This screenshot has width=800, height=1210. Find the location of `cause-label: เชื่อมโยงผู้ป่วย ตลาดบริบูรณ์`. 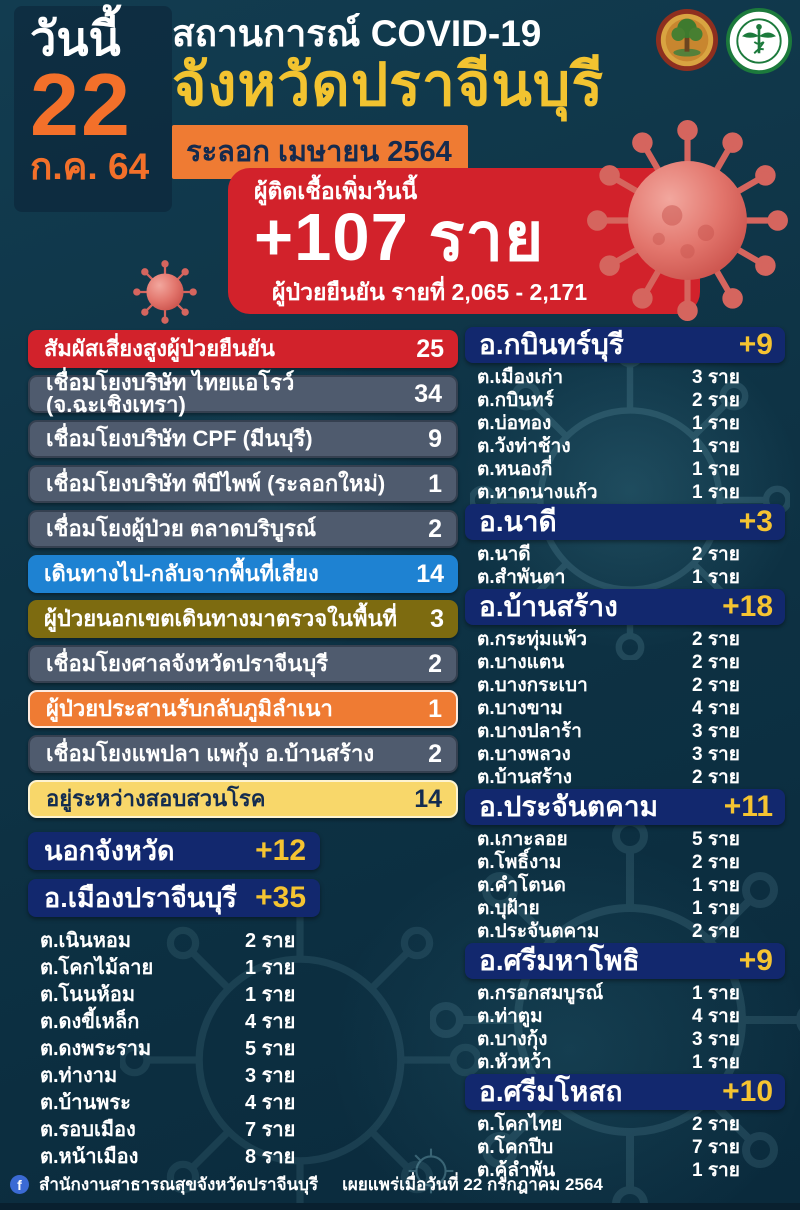

cause-label: เชื่อมโยงผู้ป่วย ตลาดบริบูรณ์ is located at coordinates (181, 528).